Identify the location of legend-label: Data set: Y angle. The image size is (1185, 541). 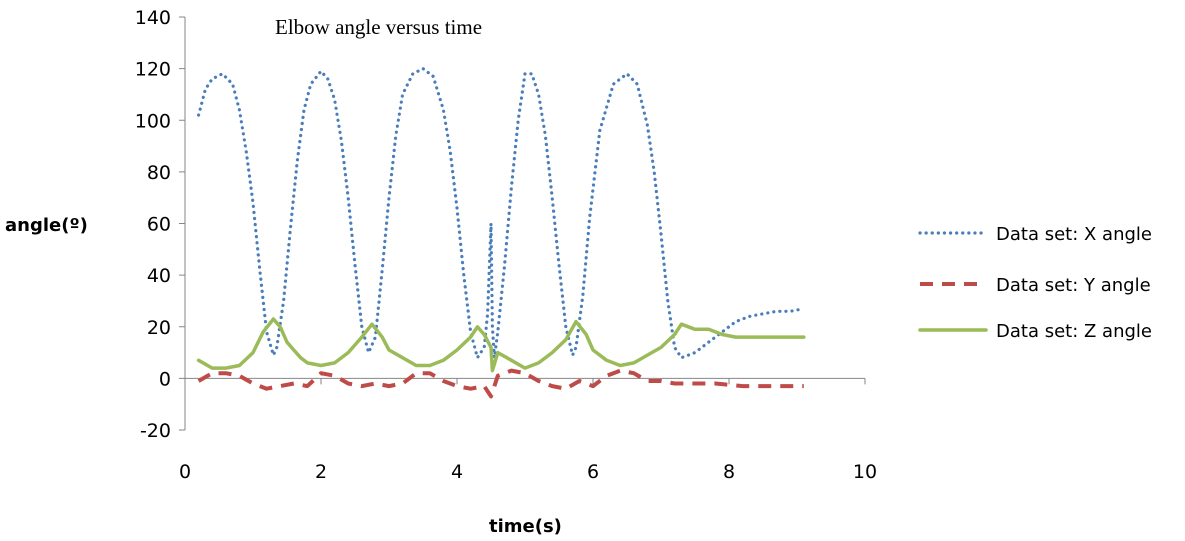
(1073, 285).